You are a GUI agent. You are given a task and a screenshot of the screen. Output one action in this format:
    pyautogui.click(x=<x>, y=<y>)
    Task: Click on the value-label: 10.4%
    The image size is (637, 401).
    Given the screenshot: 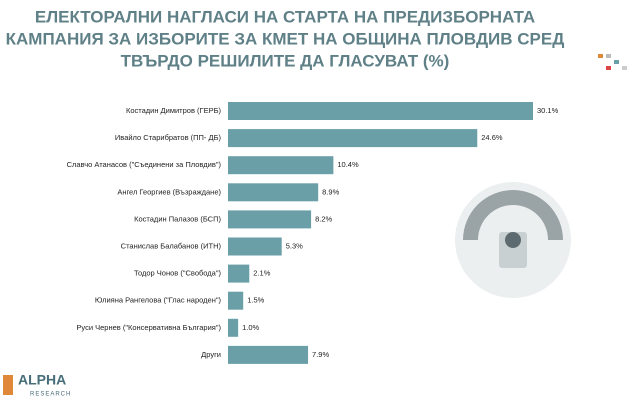 What is the action you would take?
    pyautogui.click(x=348, y=164)
    